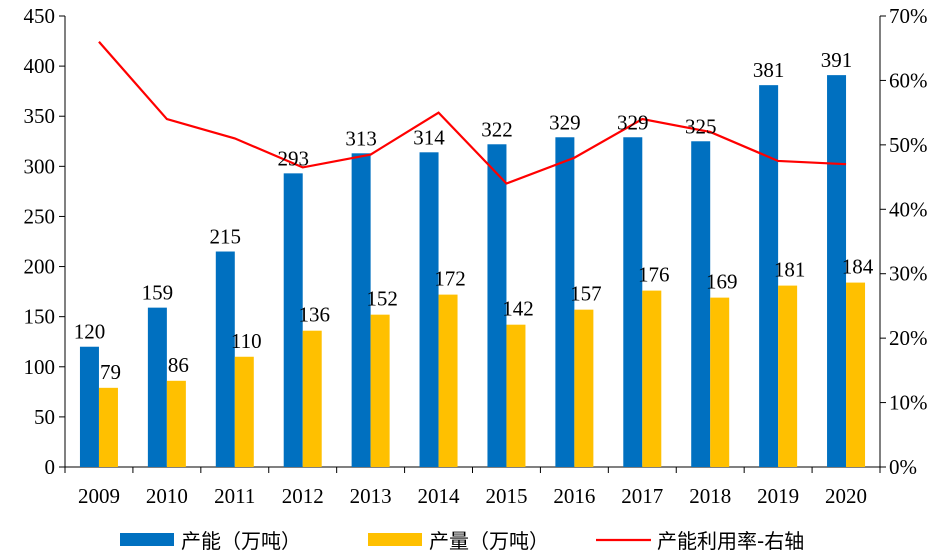  I want to click on data-label-output: 110, so click(246, 341).